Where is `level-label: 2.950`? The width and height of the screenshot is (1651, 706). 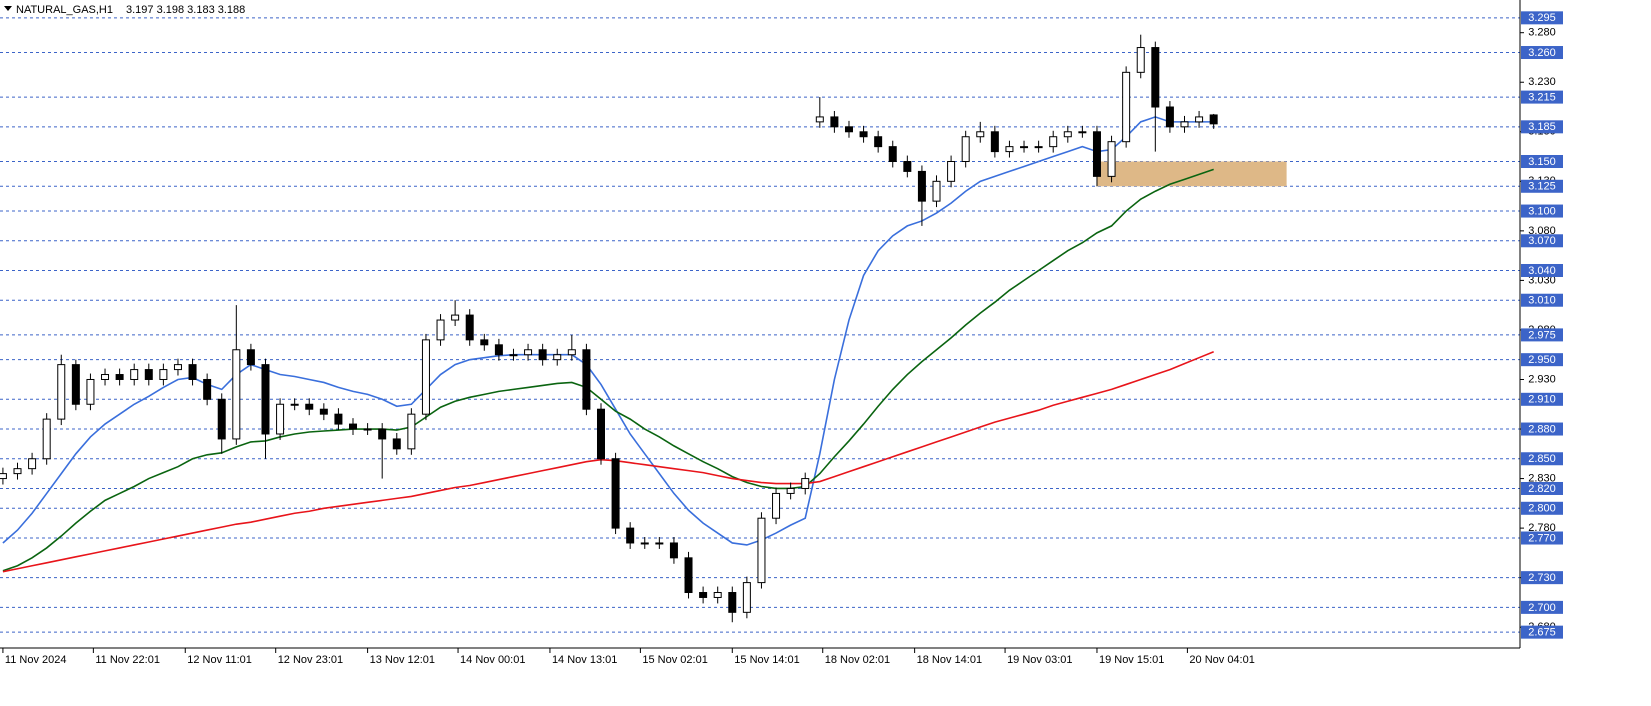 level-label: 2.950 is located at coordinates (1542, 360).